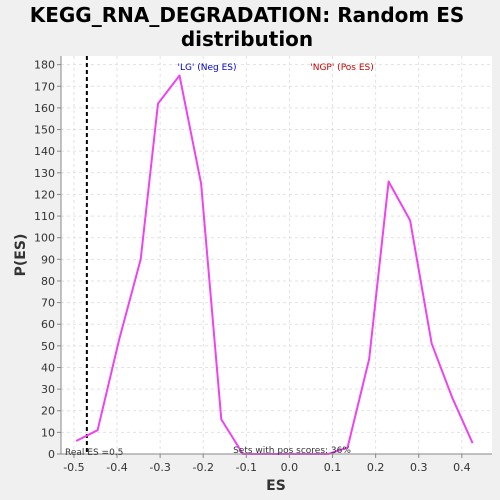 The height and width of the screenshot is (500, 500). Describe the element at coordinates (462, 467) in the screenshot. I see `x-tick-label: 0.4` at that location.